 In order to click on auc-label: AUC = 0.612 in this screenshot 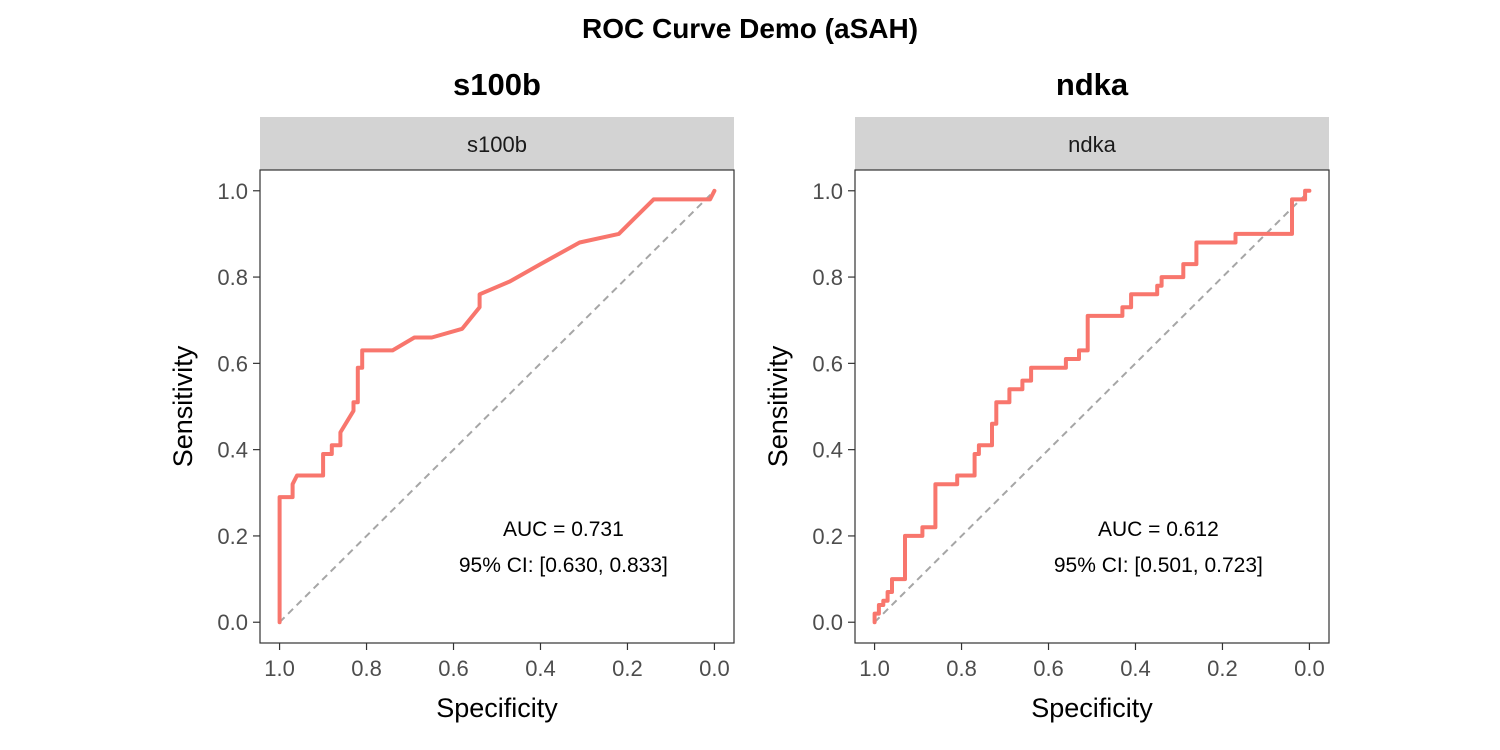, I will do `click(1158, 529)`.